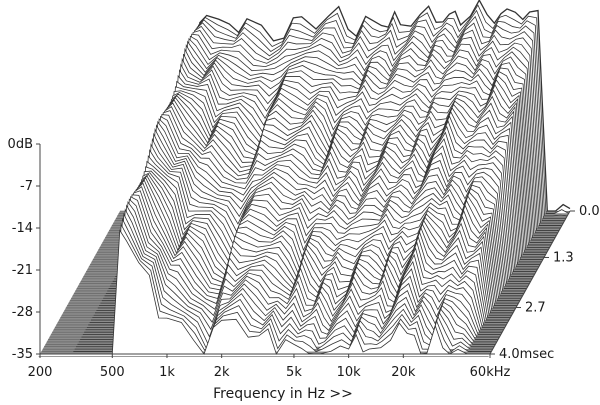  I want to click on y-tick-label: 0dB, so click(20, 144).